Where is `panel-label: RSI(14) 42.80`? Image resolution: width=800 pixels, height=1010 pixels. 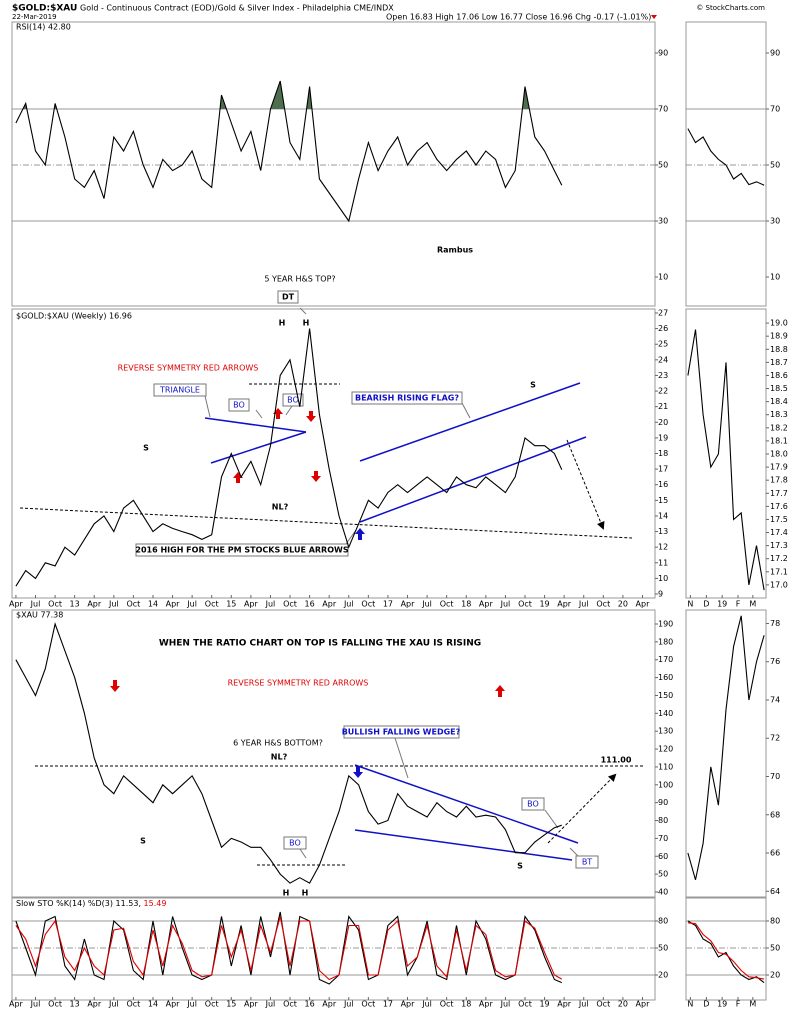 panel-label: RSI(14) 42.80 is located at coordinates (43, 27).